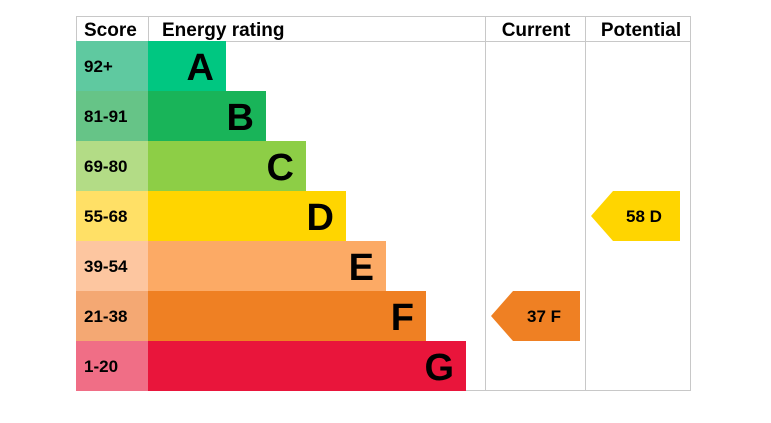  I want to click on band-a: 92+ A, so click(151, 66).